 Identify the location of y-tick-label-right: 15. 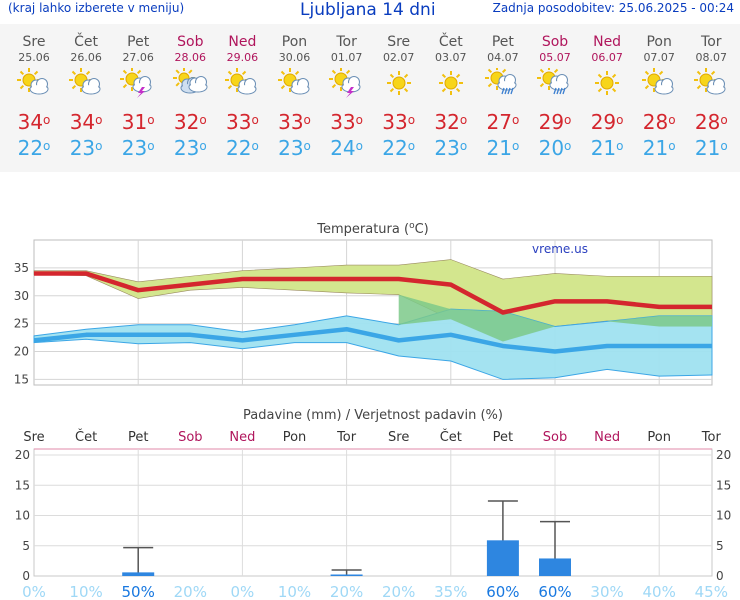
(723, 485).